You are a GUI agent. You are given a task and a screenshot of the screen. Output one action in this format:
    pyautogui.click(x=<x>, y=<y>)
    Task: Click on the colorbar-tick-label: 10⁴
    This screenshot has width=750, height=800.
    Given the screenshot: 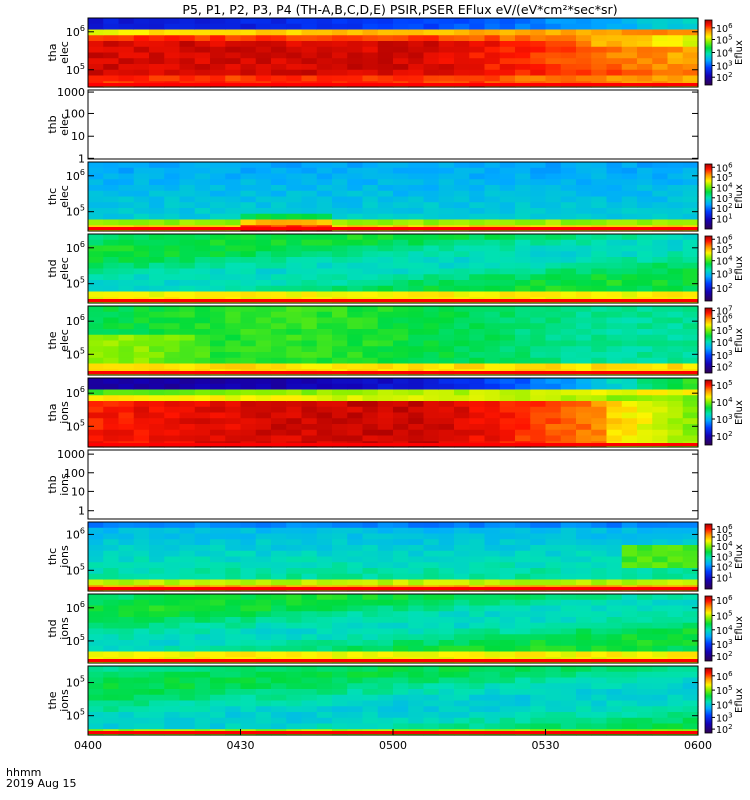 What is the action you would take?
    pyautogui.click(x=724, y=704)
    